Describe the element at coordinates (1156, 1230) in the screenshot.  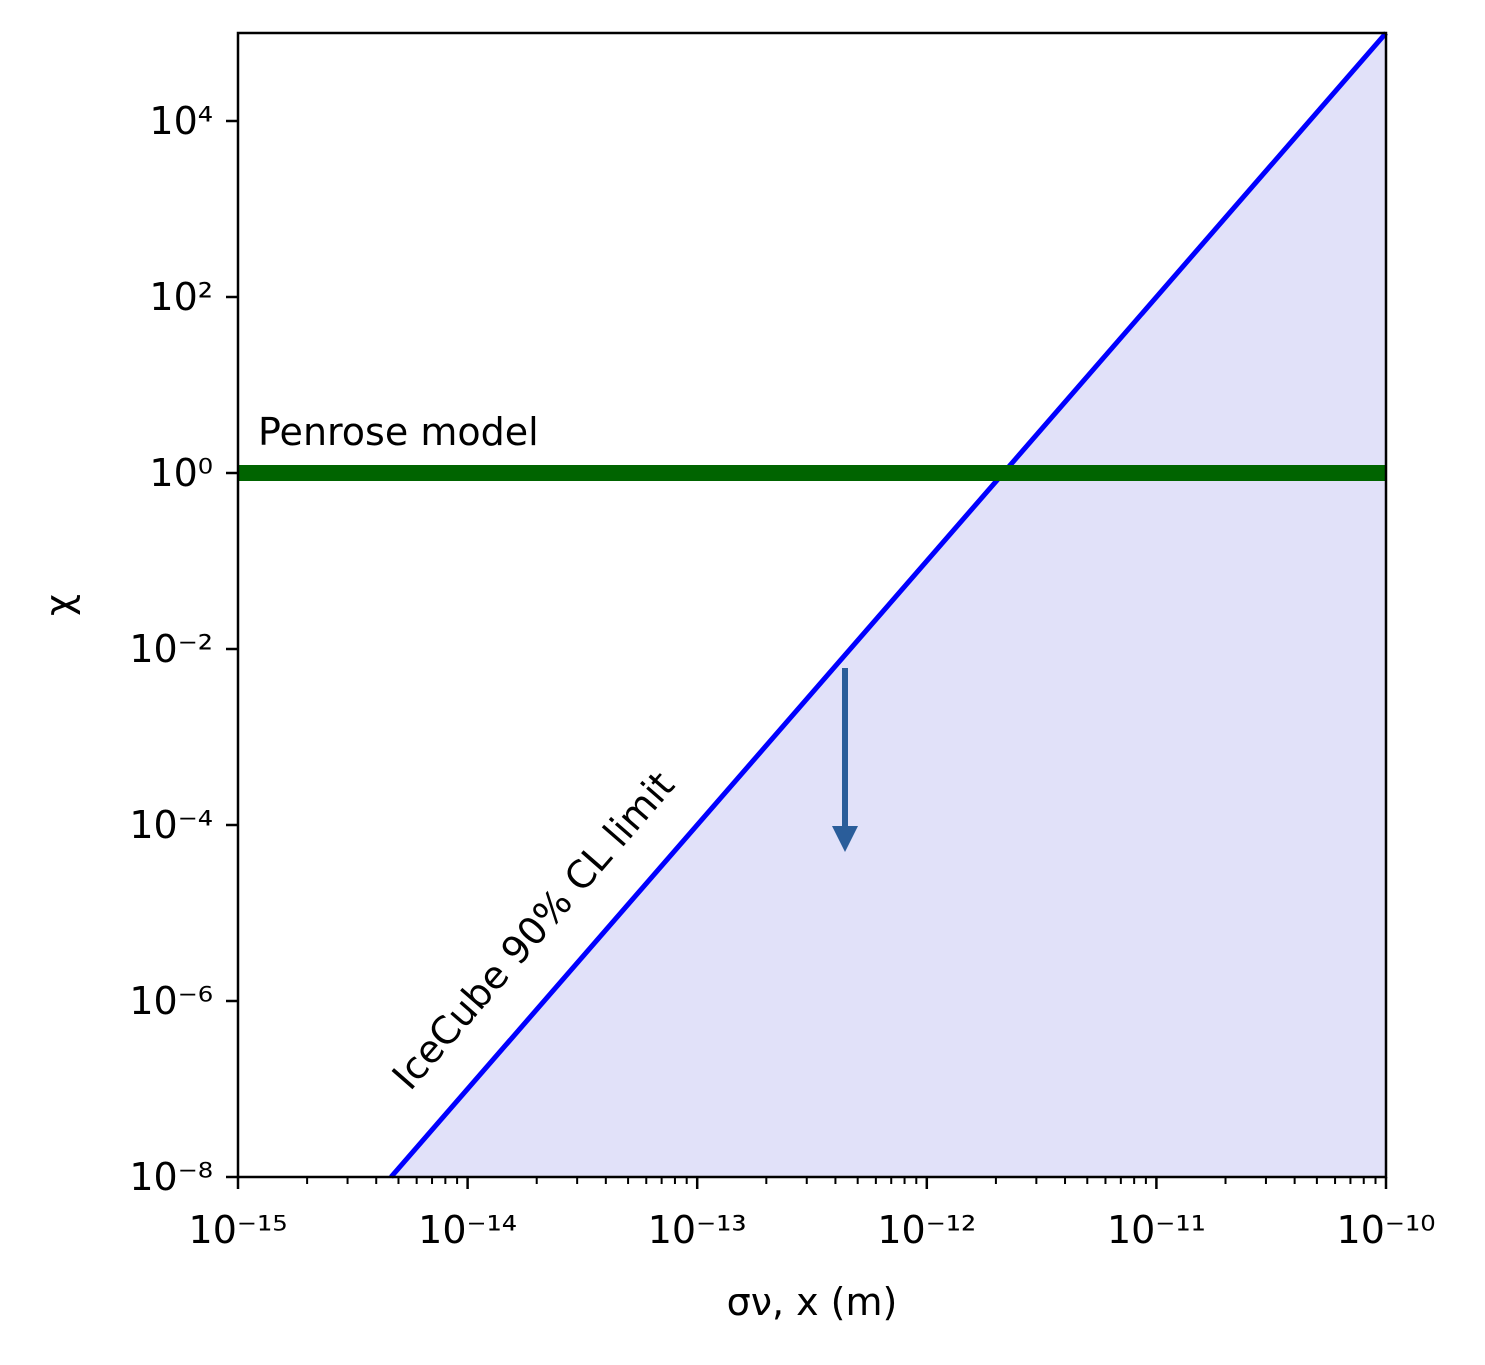
I see `x-tick-label: 10⁻¹¹` at that location.